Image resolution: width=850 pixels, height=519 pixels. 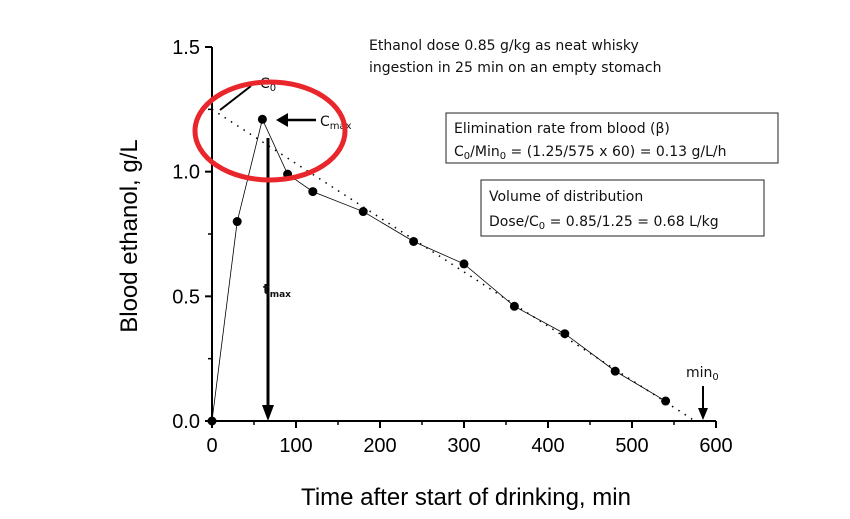 I want to click on volume-formula: Dose/C0 = 0.85/1.25 = 0.68 L/kg, so click(x=604, y=223).